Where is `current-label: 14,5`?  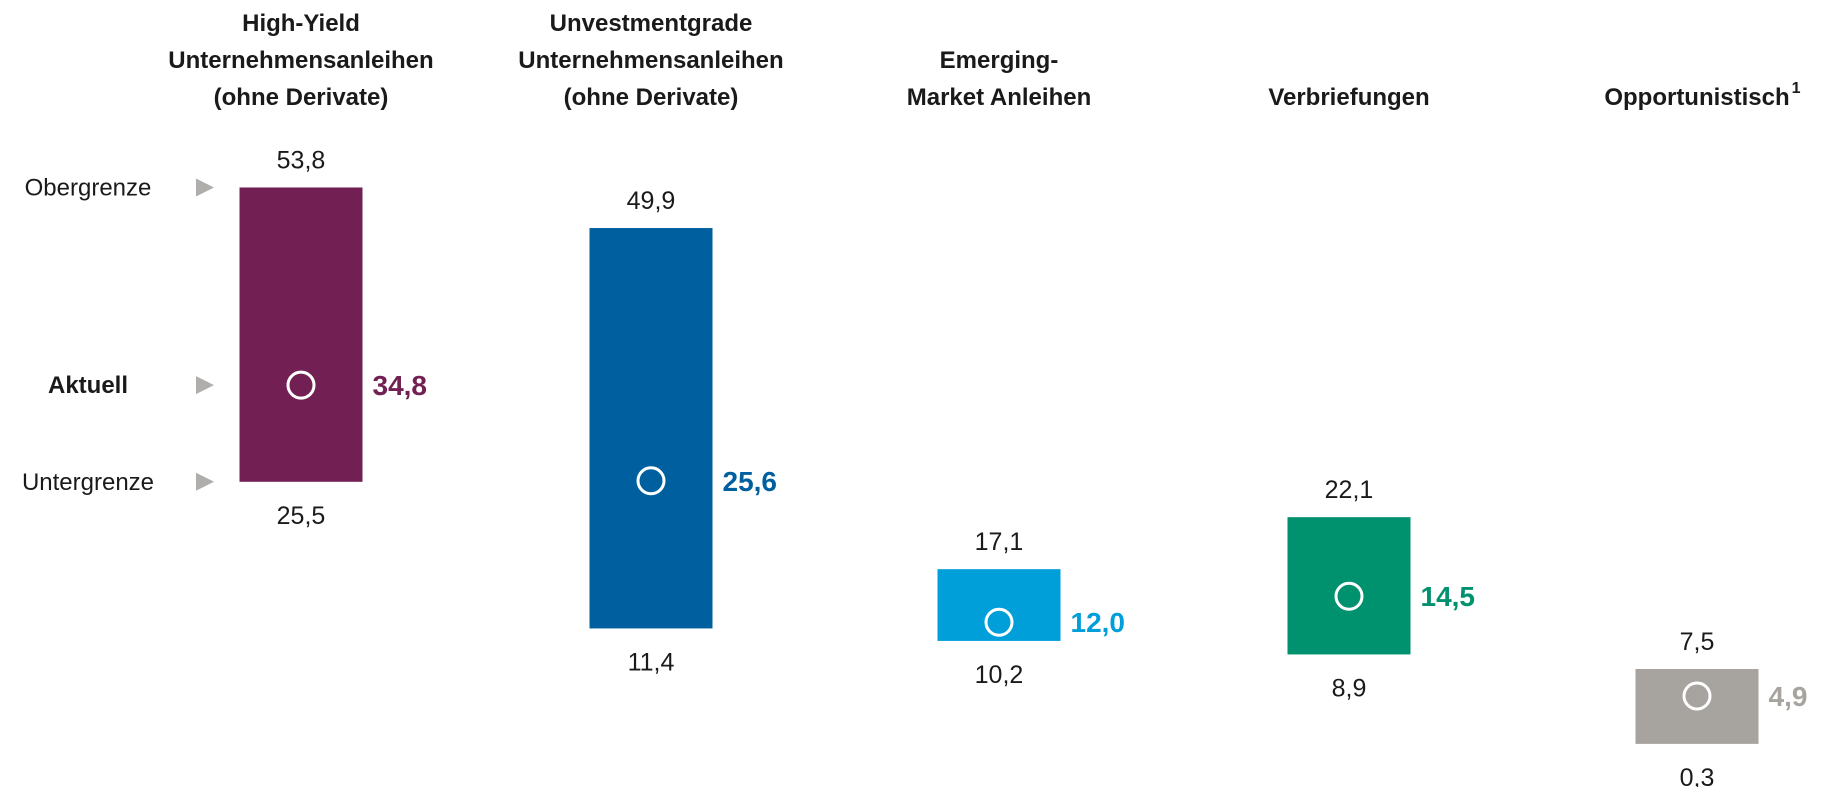
current-label: 14,5 is located at coordinates (1448, 596).